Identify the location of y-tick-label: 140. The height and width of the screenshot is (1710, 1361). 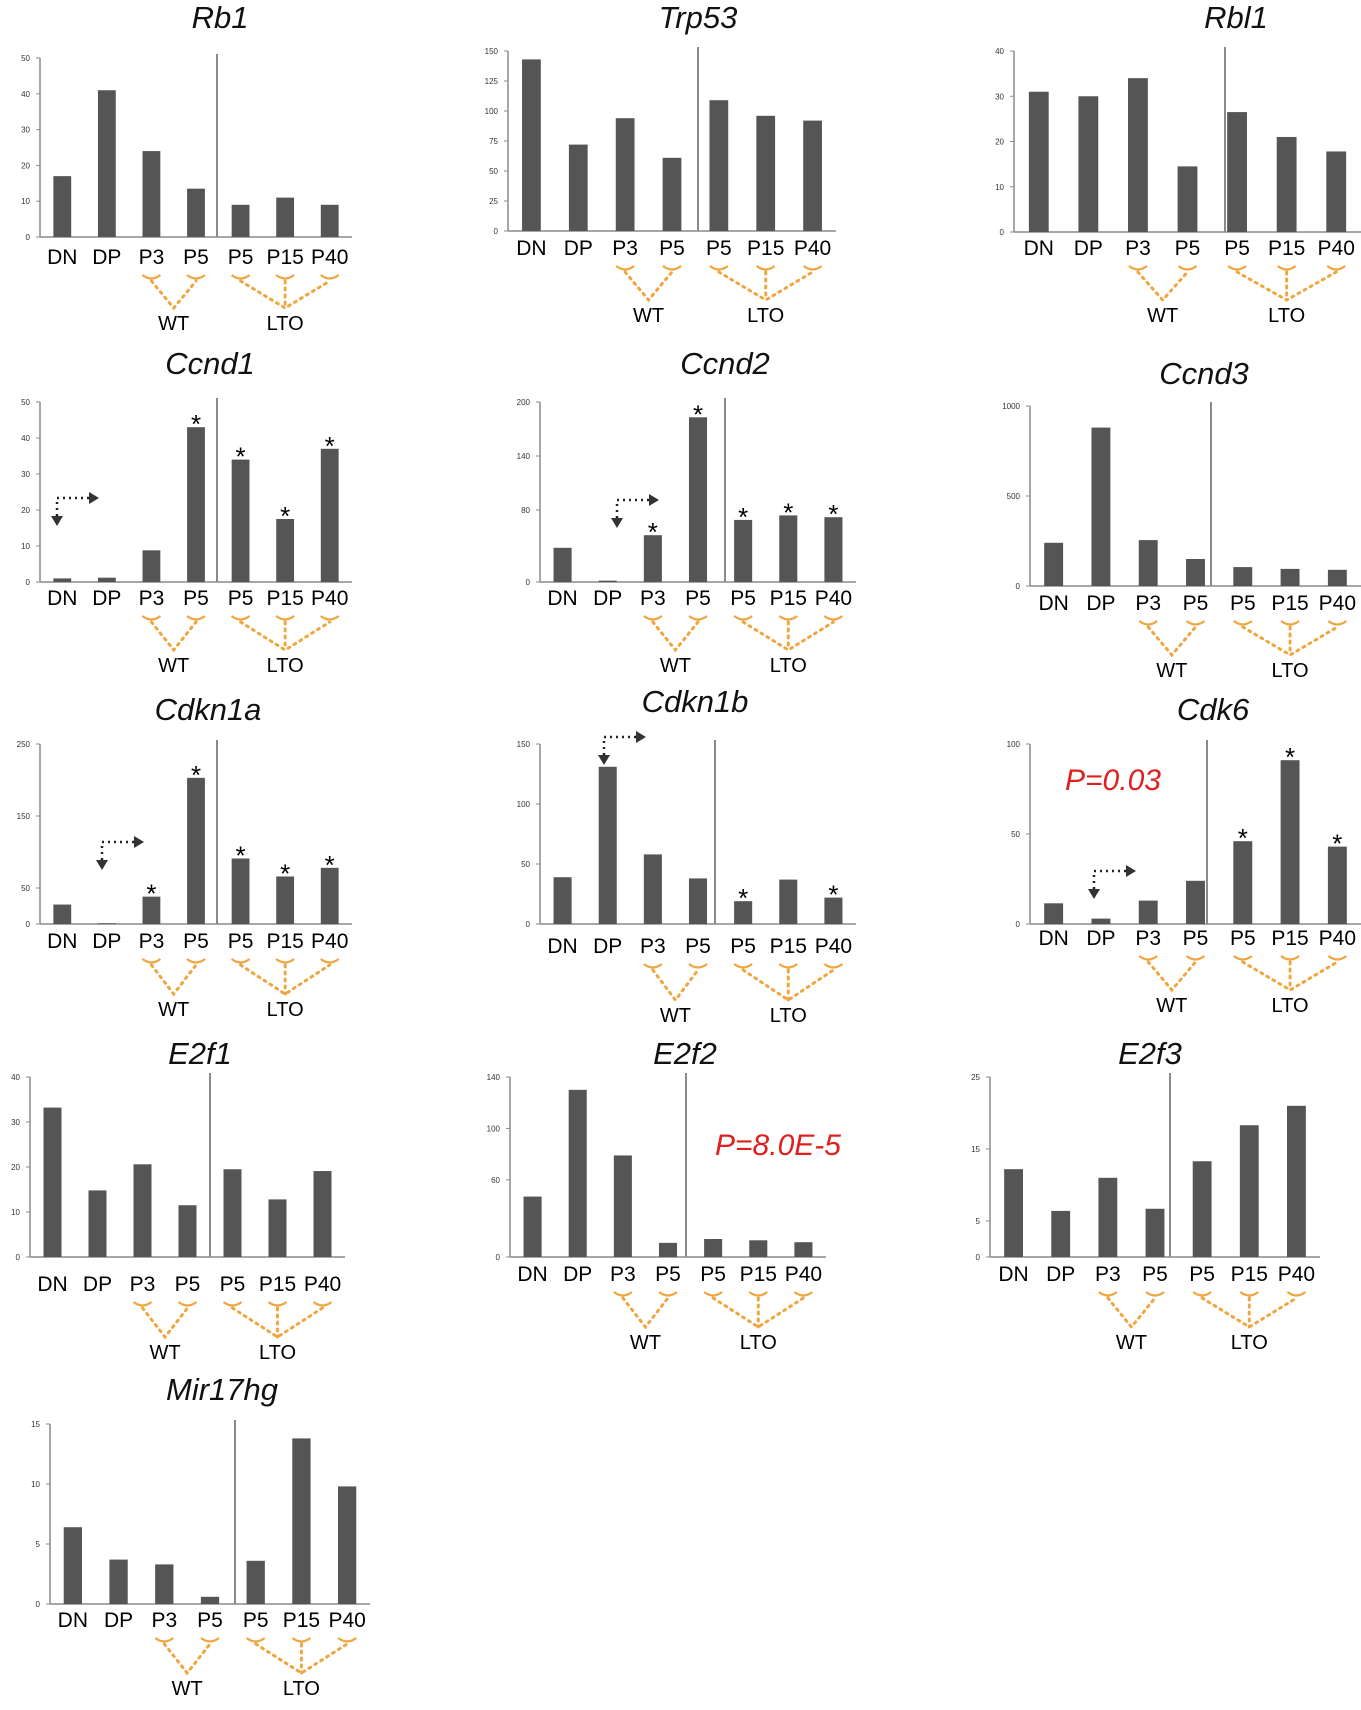
(524, 456).